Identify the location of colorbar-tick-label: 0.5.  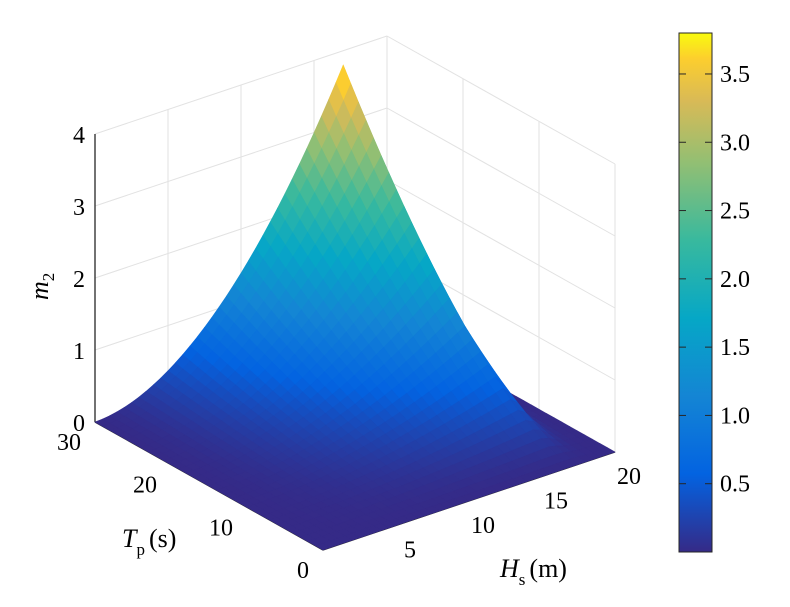
(735, 485).